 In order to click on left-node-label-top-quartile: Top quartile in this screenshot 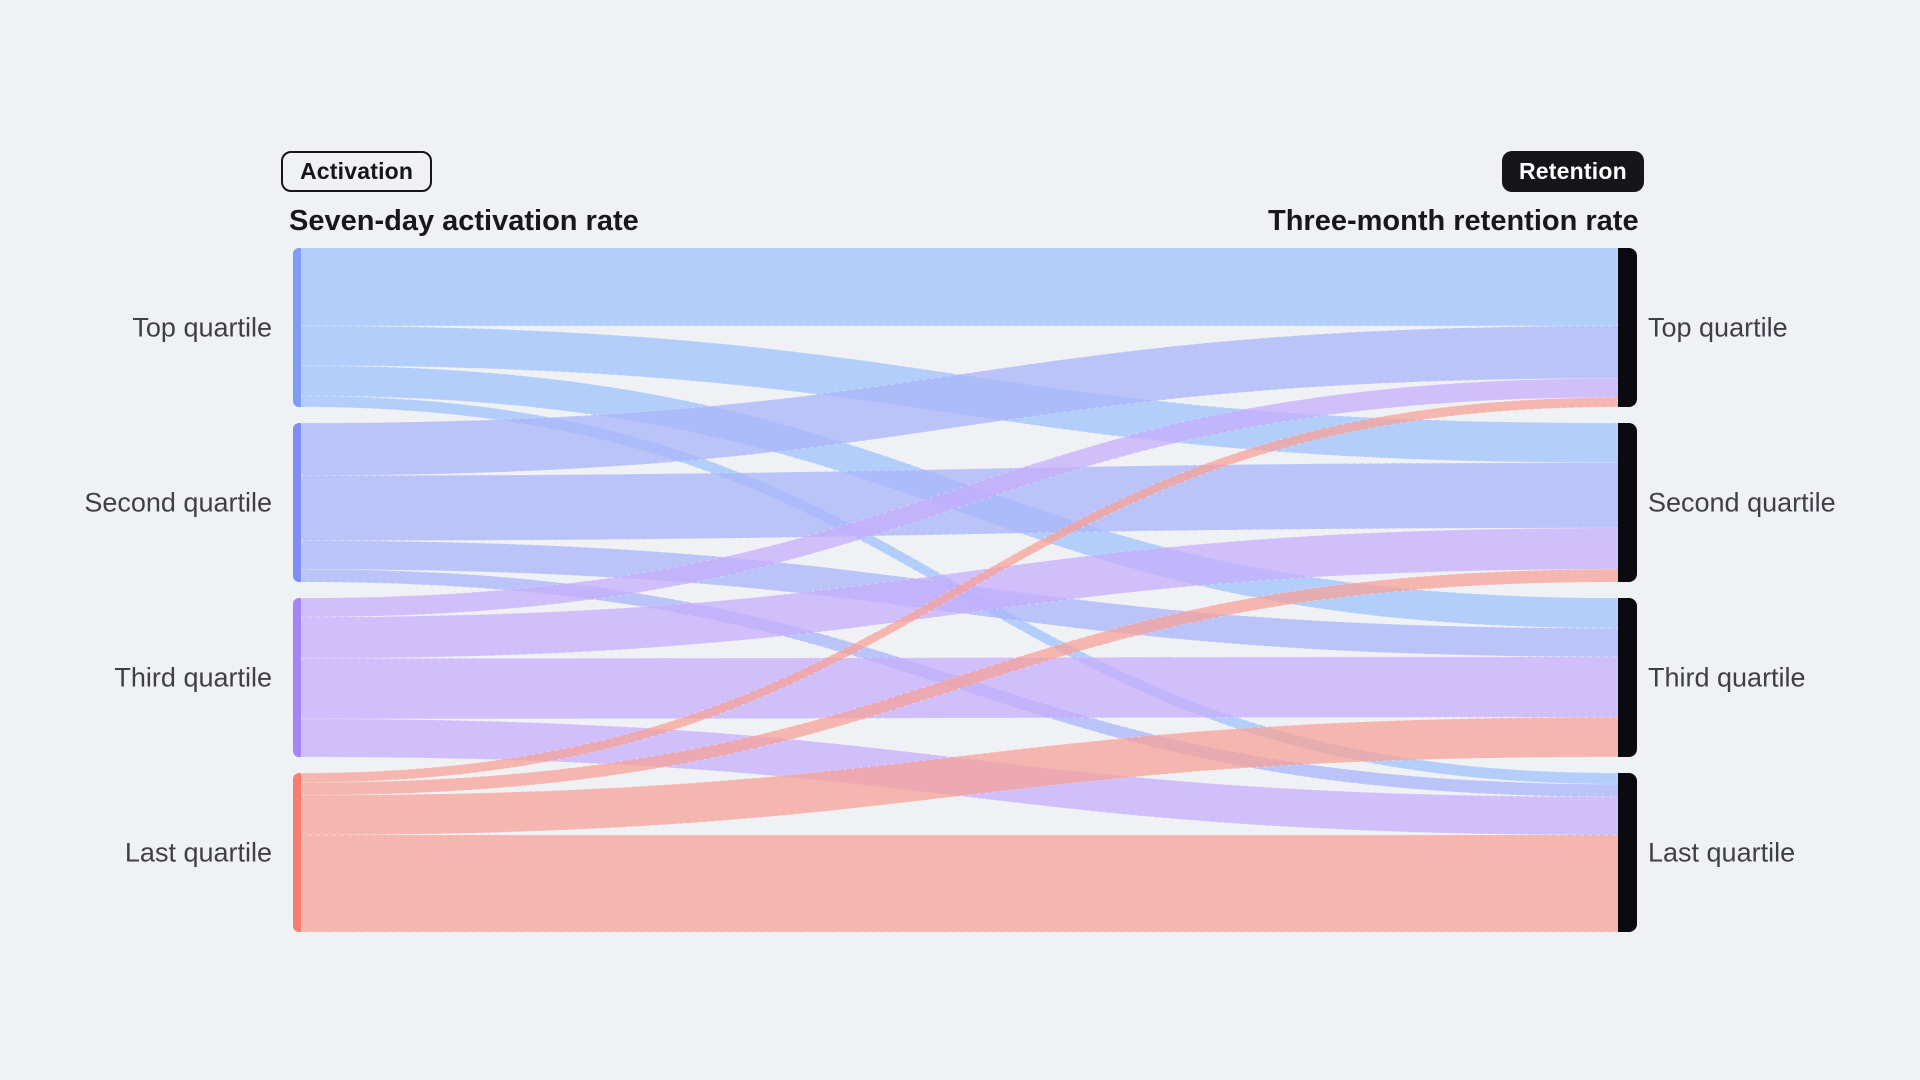, I will do `click(202, 327)`.